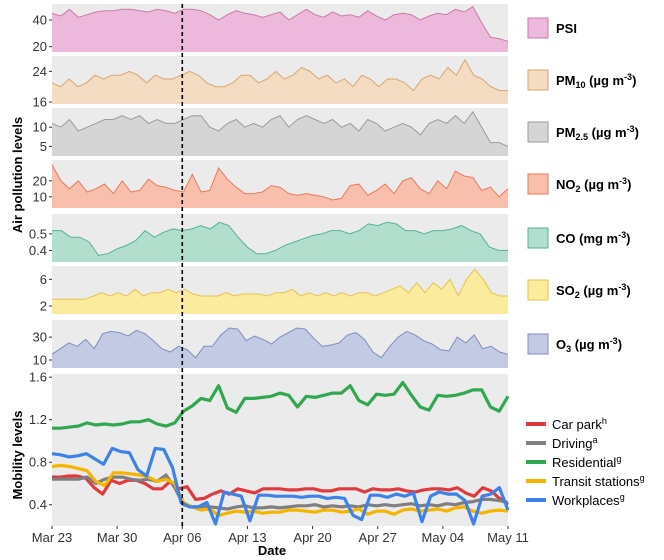 This screenshot has height=560, width=664. I want to click on legend-label: Drivinga, so click(574, 443).